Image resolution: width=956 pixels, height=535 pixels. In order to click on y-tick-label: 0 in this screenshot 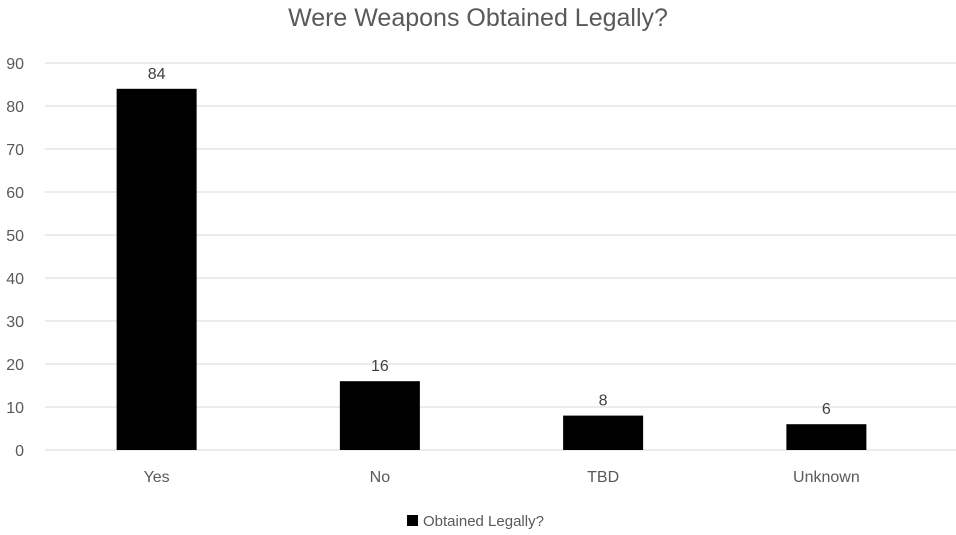, I will do `click(19, 451)`.